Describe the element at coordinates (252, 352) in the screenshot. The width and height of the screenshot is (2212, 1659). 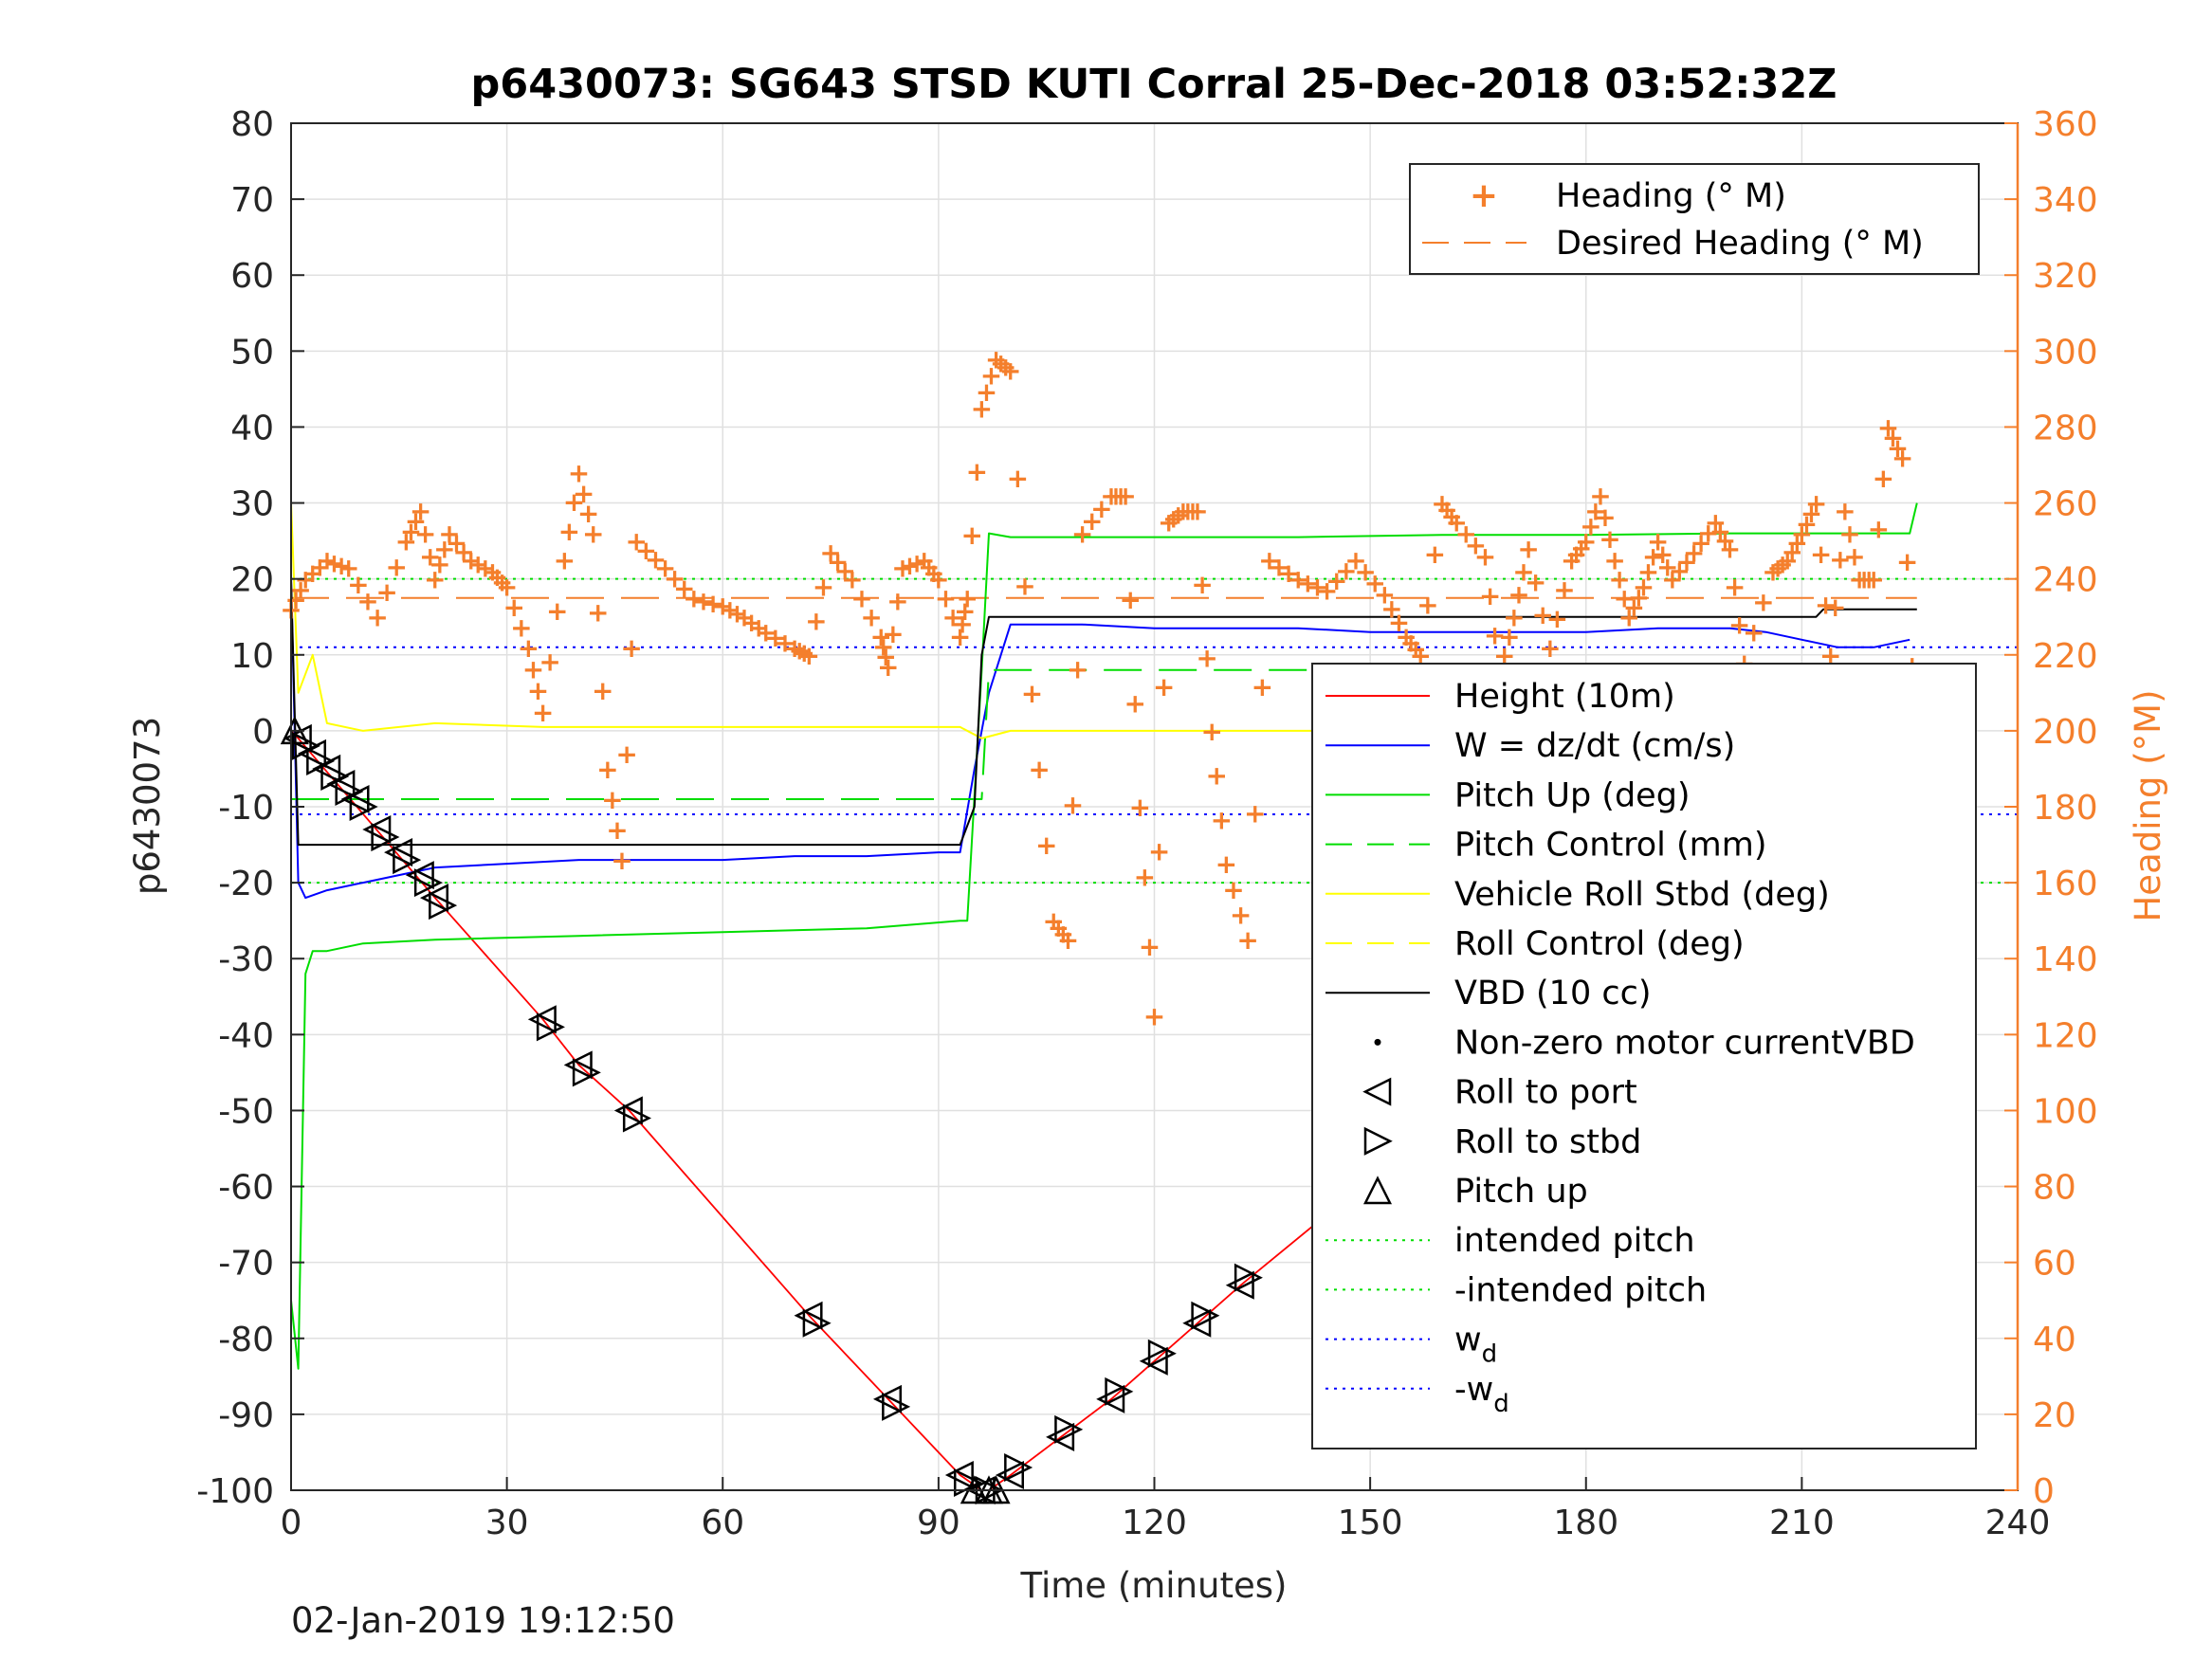
I see `y-tick-label: 50` at that location.